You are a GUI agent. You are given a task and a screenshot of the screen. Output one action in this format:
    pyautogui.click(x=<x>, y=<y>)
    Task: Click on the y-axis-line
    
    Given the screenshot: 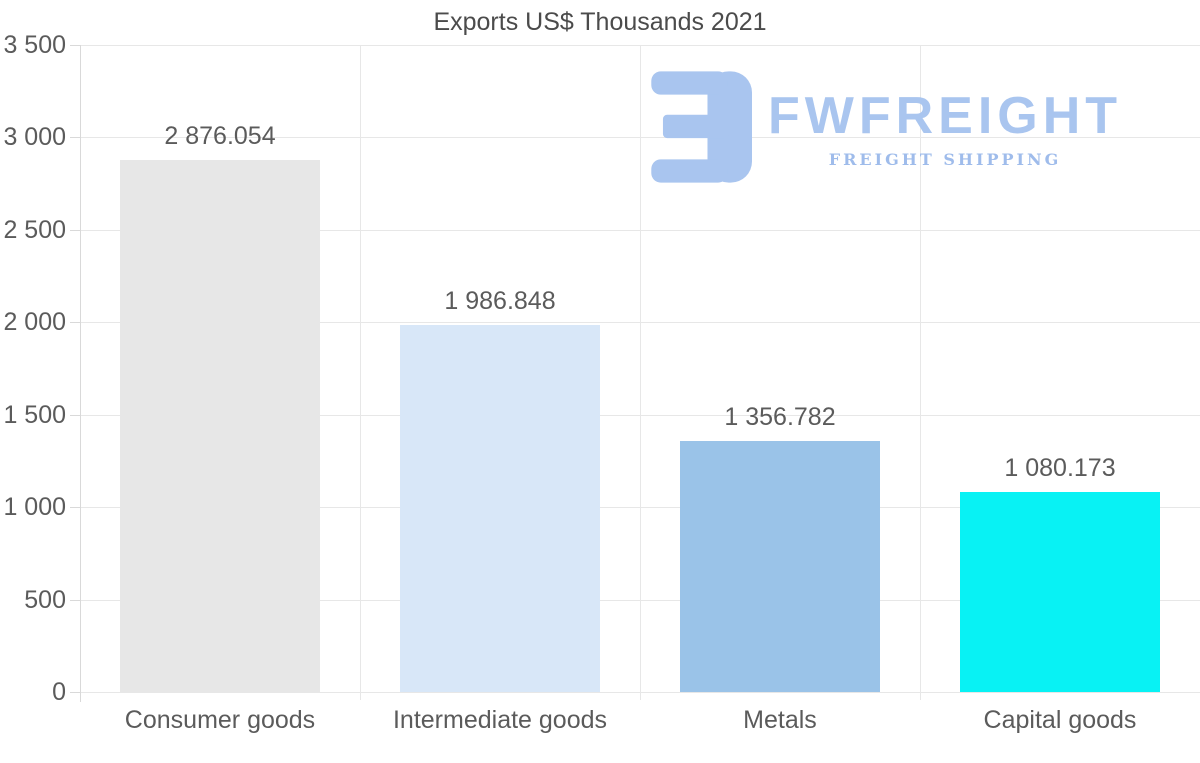 What is the action you would take?
    pyautogui.click(x=80, y=373)
    